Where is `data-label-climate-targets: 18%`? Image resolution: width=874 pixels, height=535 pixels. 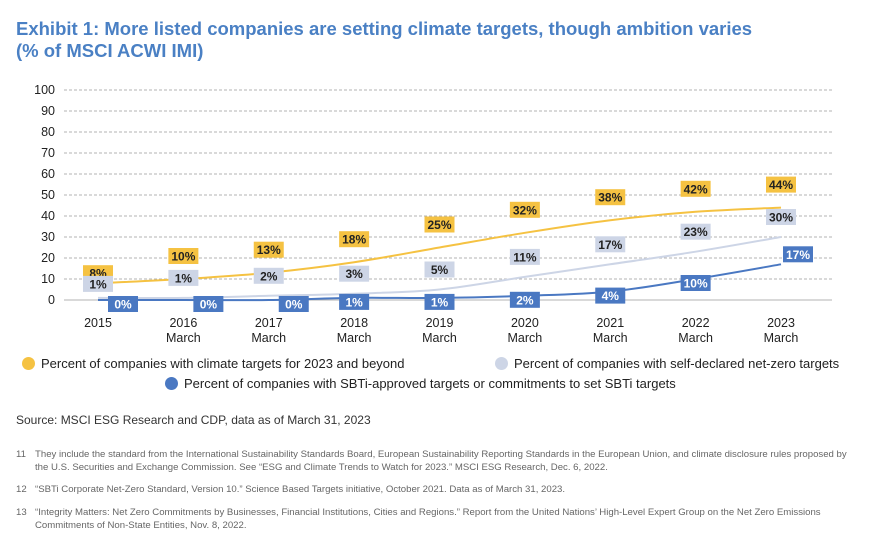
data-label-climate-targets: 18% is located at coordinates (354, 240).